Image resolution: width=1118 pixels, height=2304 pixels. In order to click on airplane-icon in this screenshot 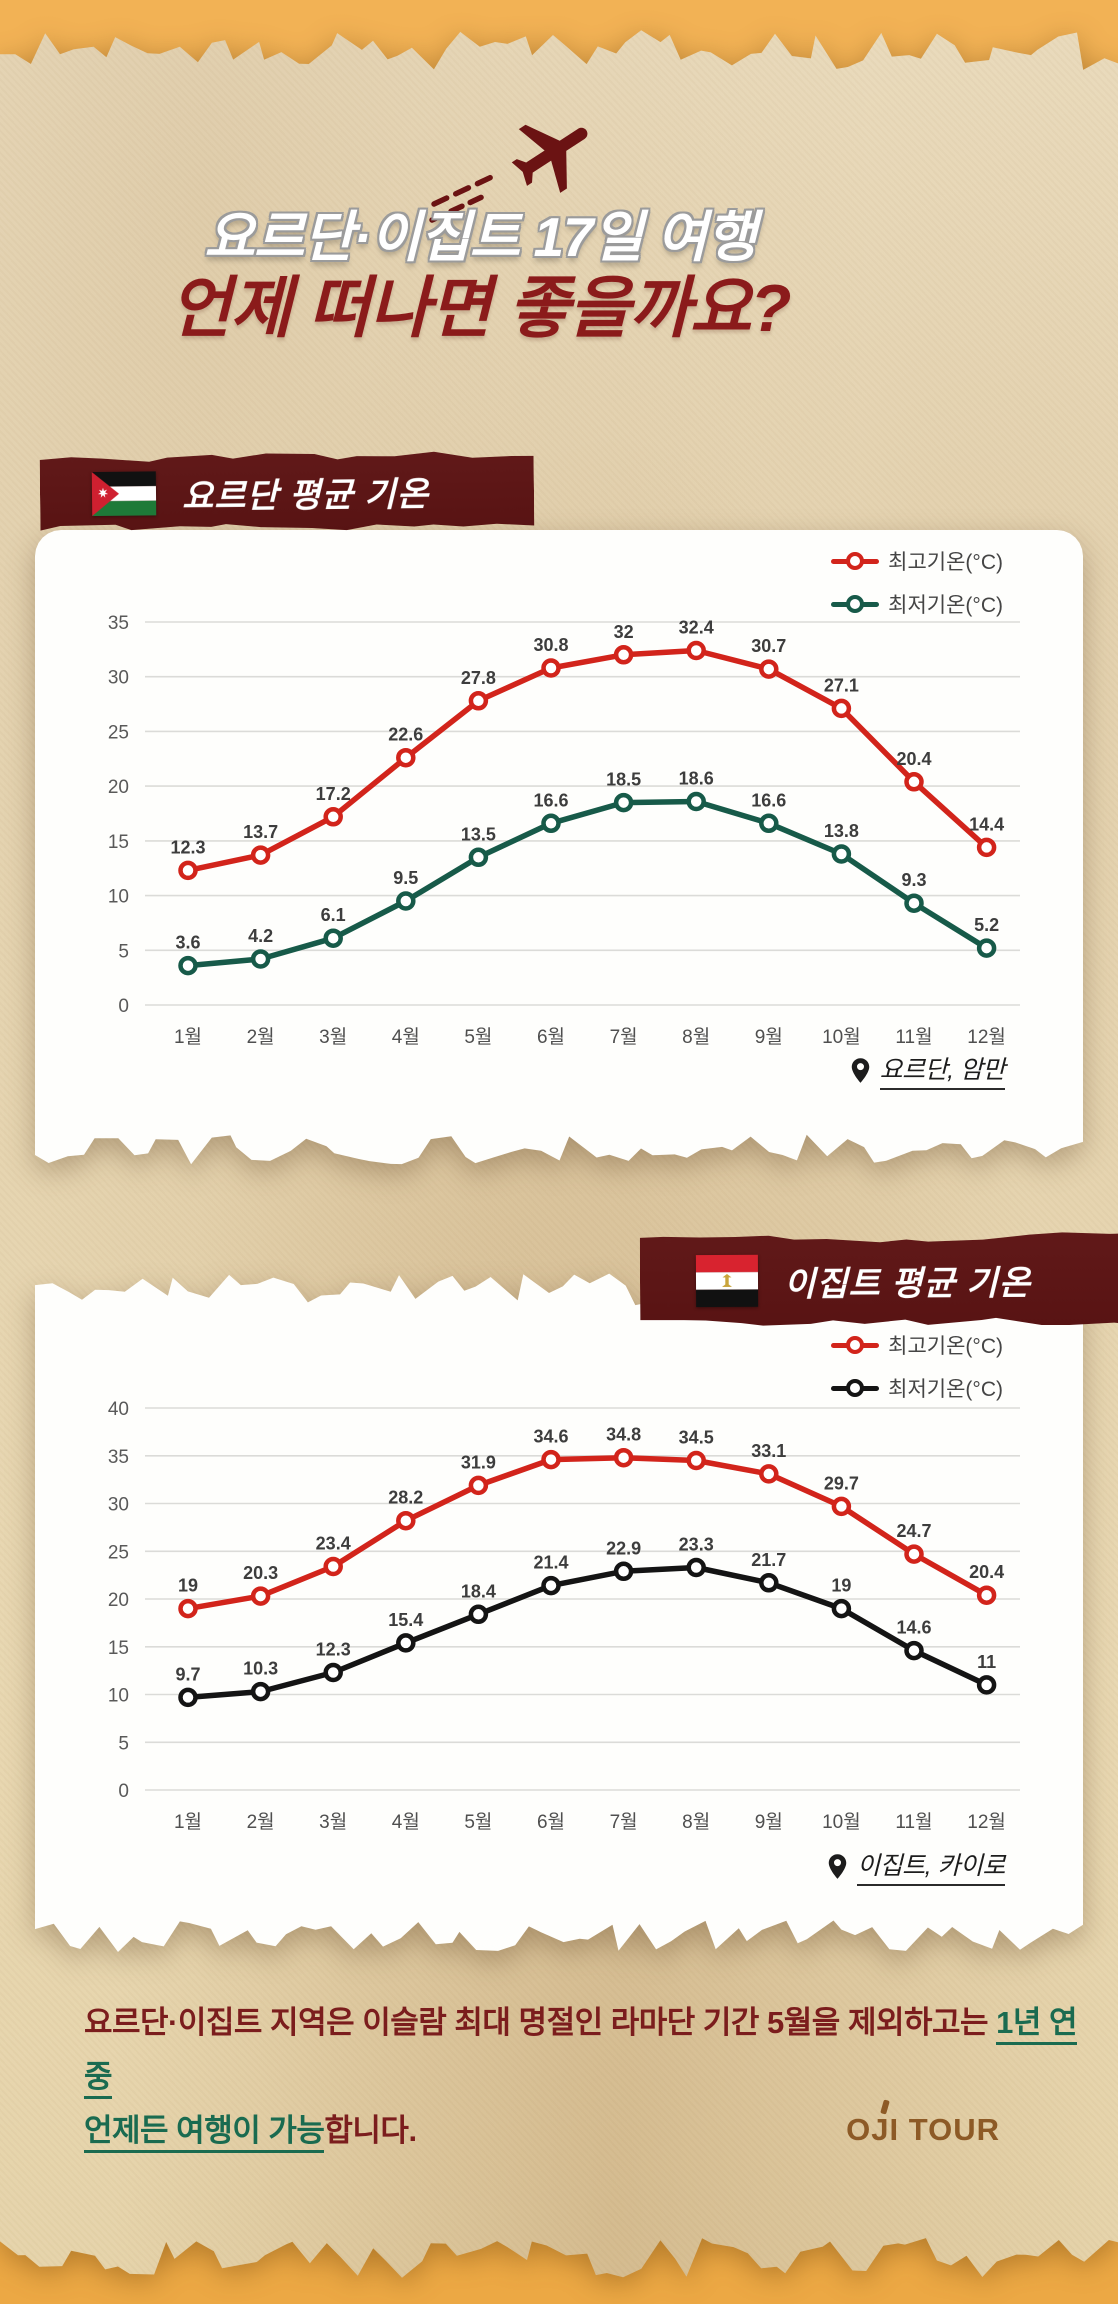, I will do `click(549, 158)`.